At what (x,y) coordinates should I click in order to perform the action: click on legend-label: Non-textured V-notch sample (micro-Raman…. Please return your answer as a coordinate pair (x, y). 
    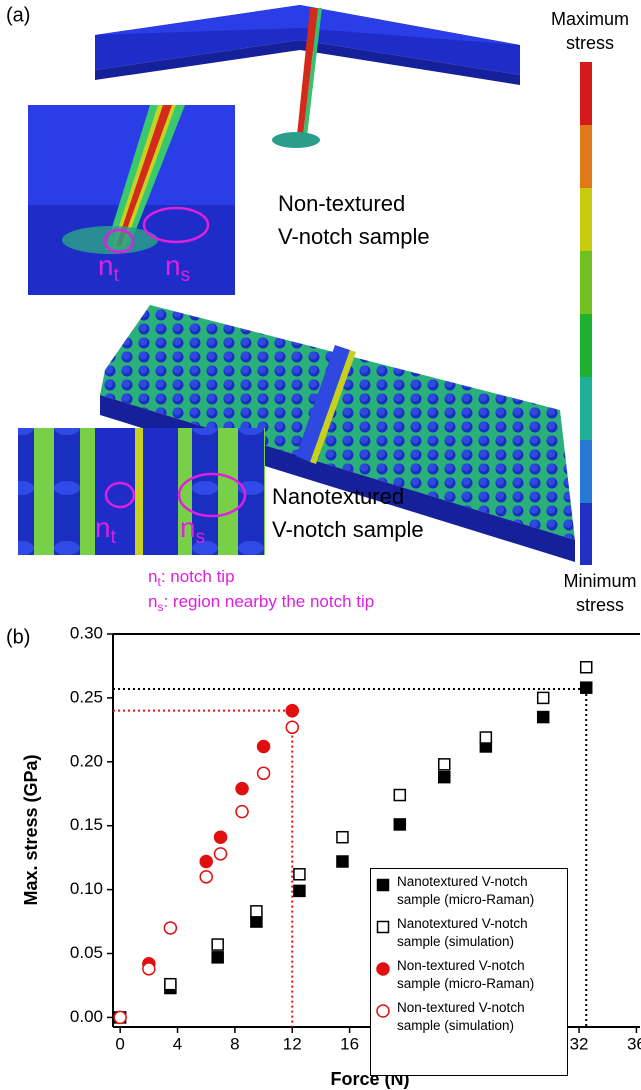
    Looking at the image, I should click on (466, 974).